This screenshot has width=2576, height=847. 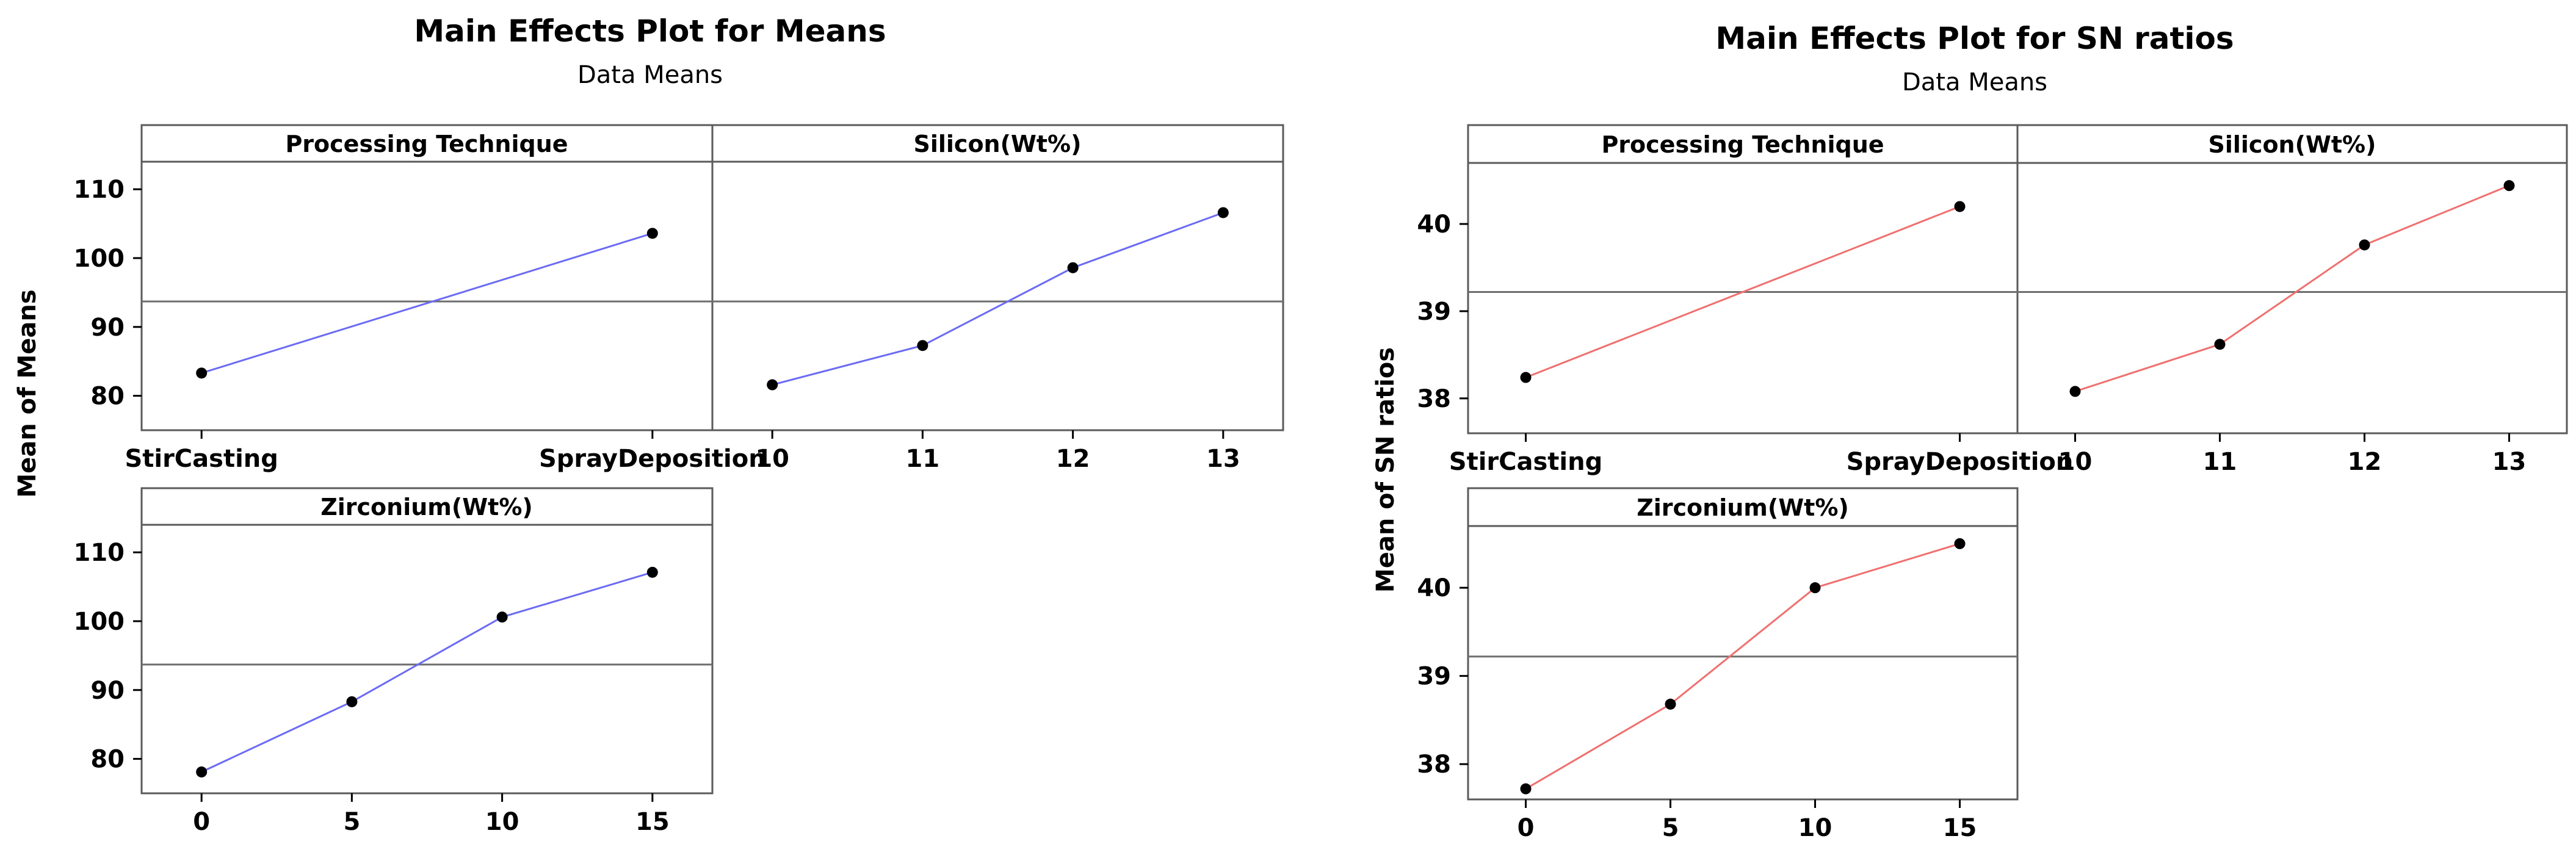 I want to click on means-y-axis-label: Mean of Means, so click(x=27, y=393).